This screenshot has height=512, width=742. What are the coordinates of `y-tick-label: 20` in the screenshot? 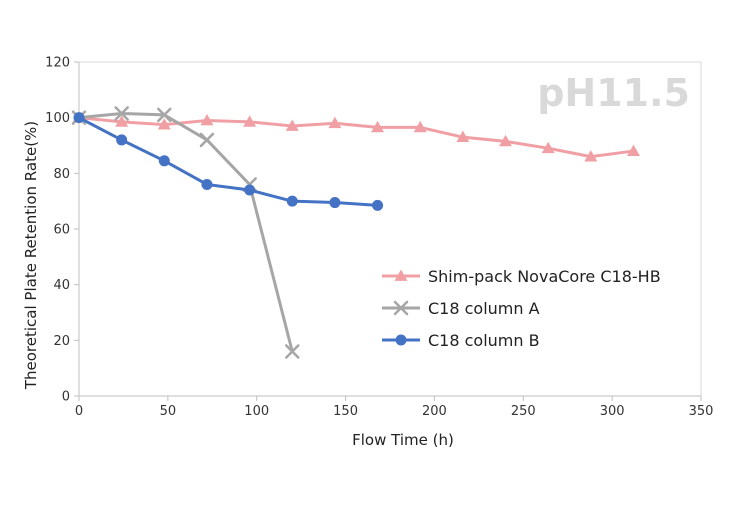 It's located at (61, 341).